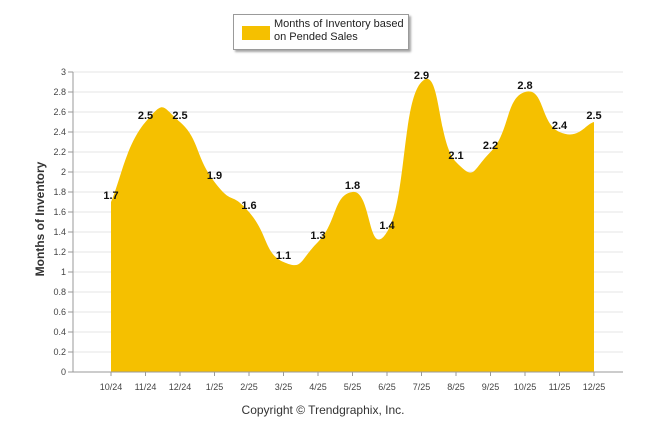 The image size is (646, 434). I want to click on y-tick-label: 0.2, so click(59, 352).